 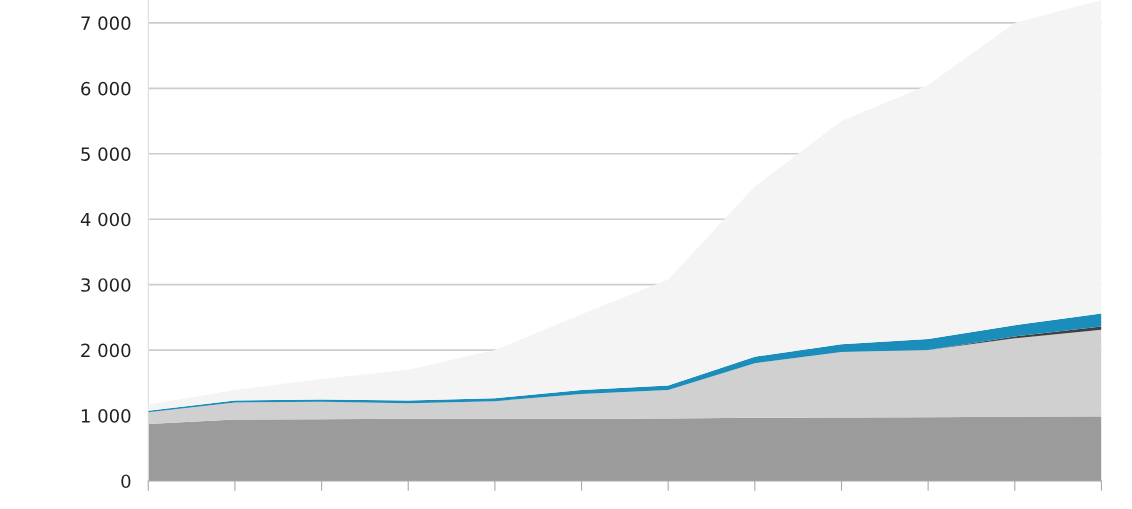 What do you see at coordinates (126, 481) in the screenshot?
I see `y-tick-label: 0` at bounding box center [126, 481].